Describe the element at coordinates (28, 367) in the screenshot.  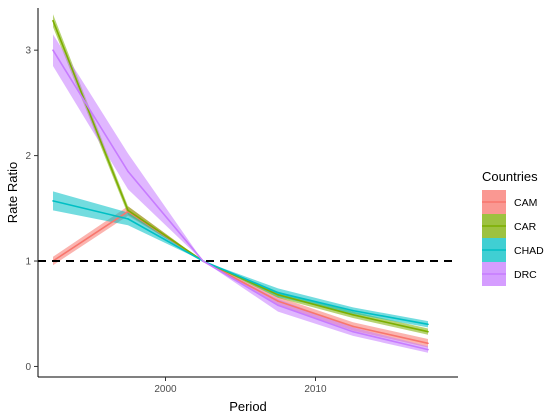
I see `y-tick-label: 0` at that location.